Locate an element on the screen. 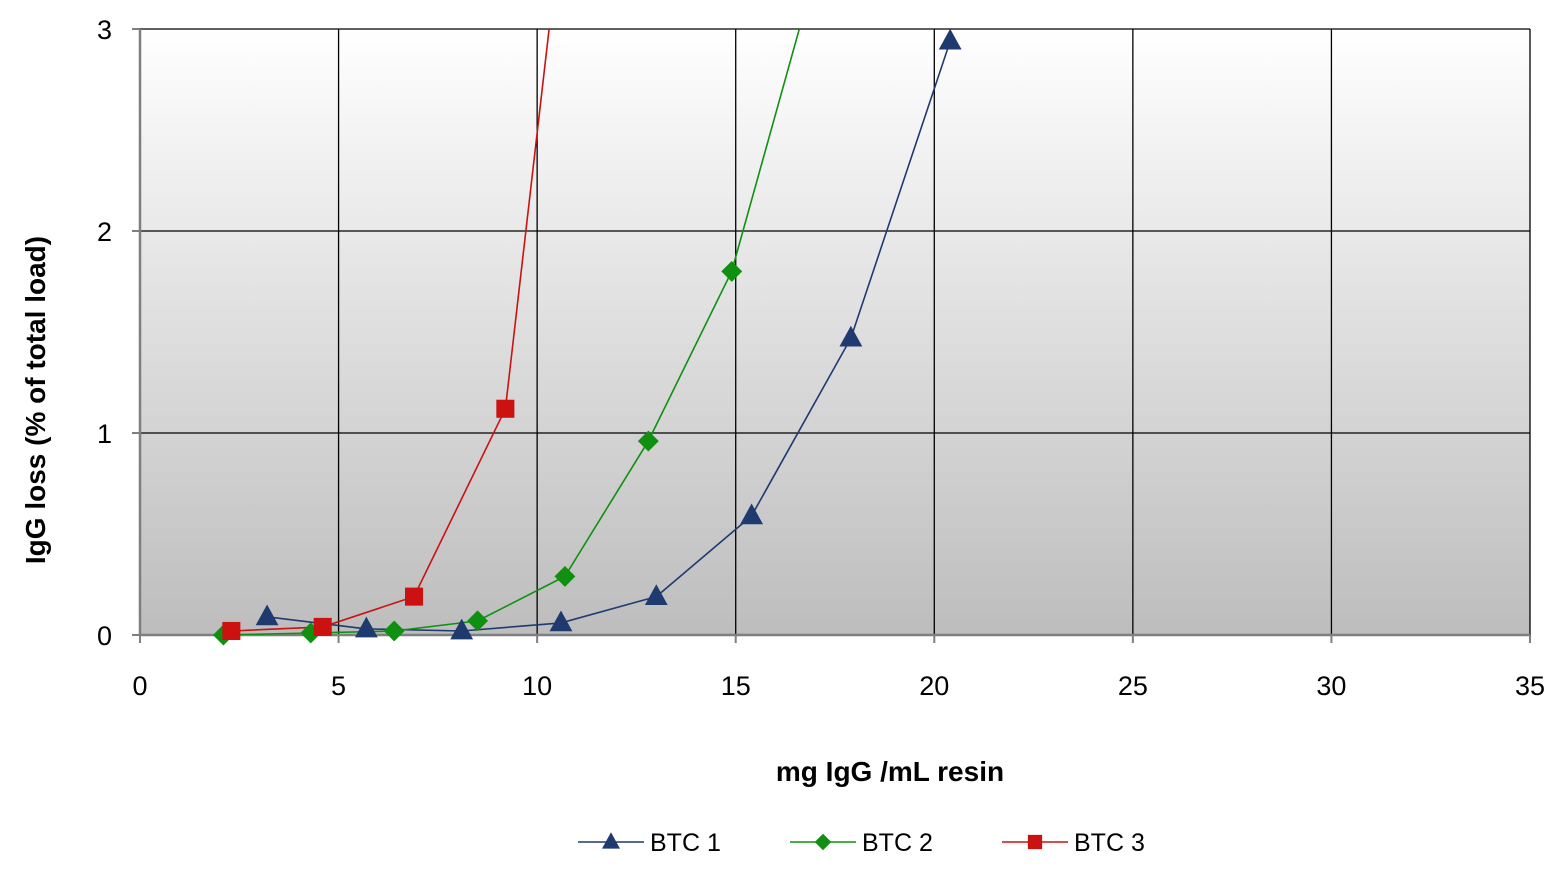 Image resolution: width=1549 pixels, height=869 pixels. x-tick-label: 10 is located at coordinates (537, 686).